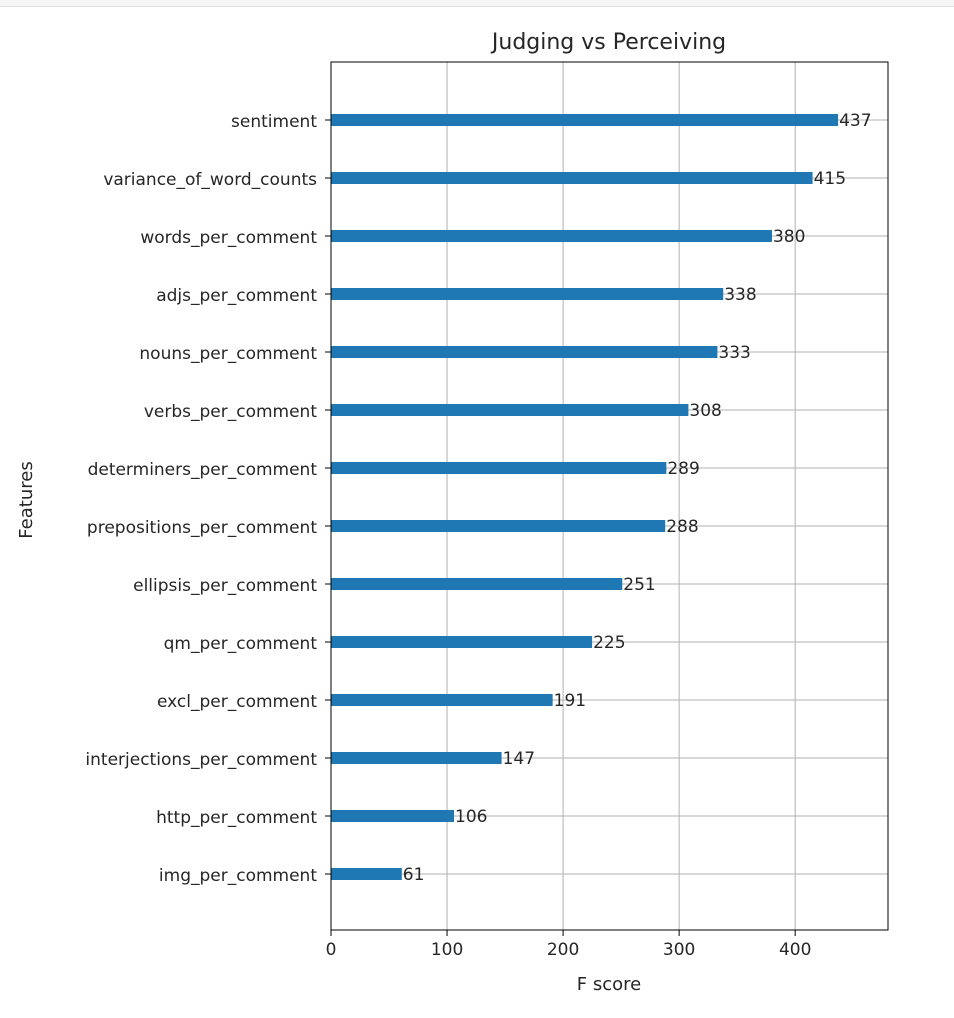  What do you see at coordinates (225, 586) in the screenshot?
I see `y-tick-label: ellipsis_per_comment` at bounding box center [225, 586].